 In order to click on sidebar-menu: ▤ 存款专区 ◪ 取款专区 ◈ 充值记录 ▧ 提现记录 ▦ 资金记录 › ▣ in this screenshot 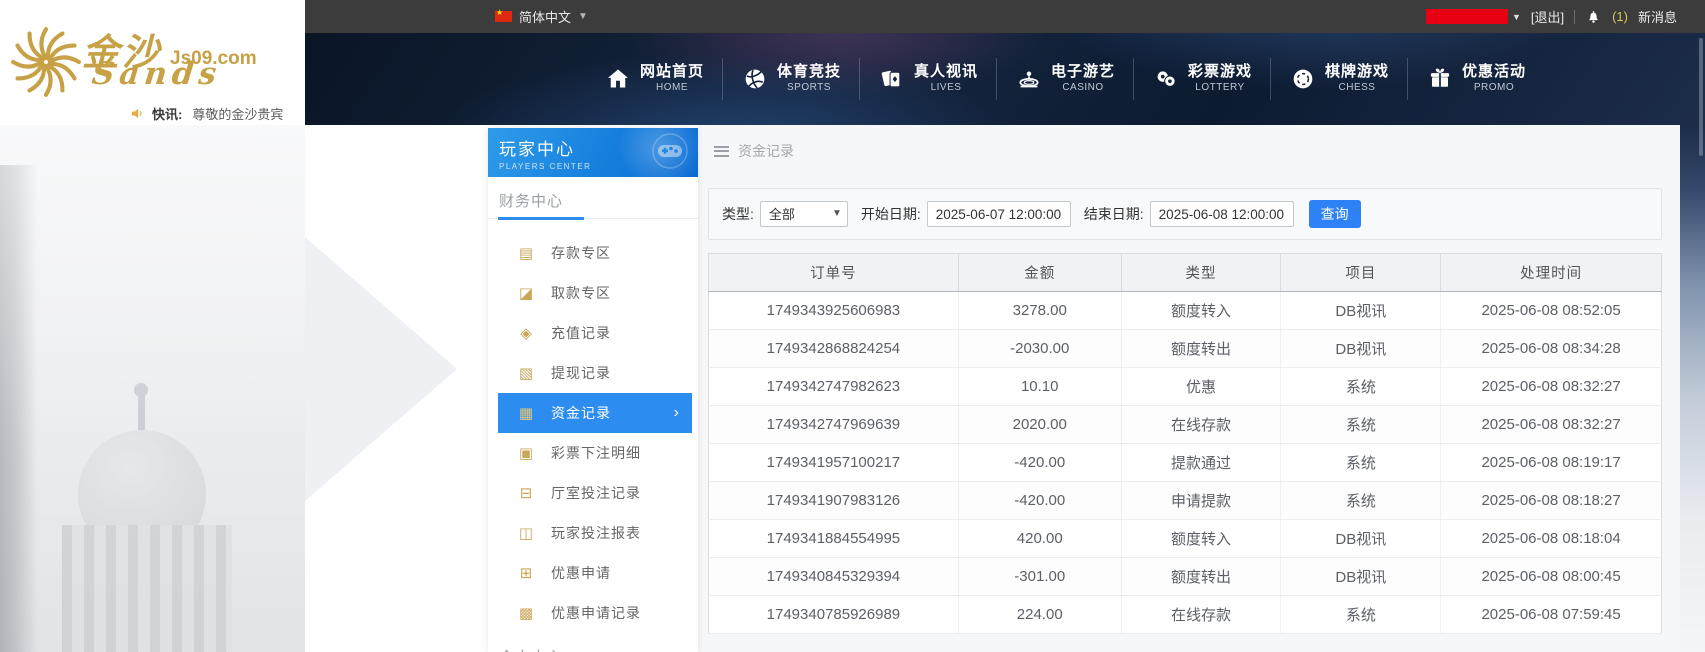, I will do `click(593, 433)`.